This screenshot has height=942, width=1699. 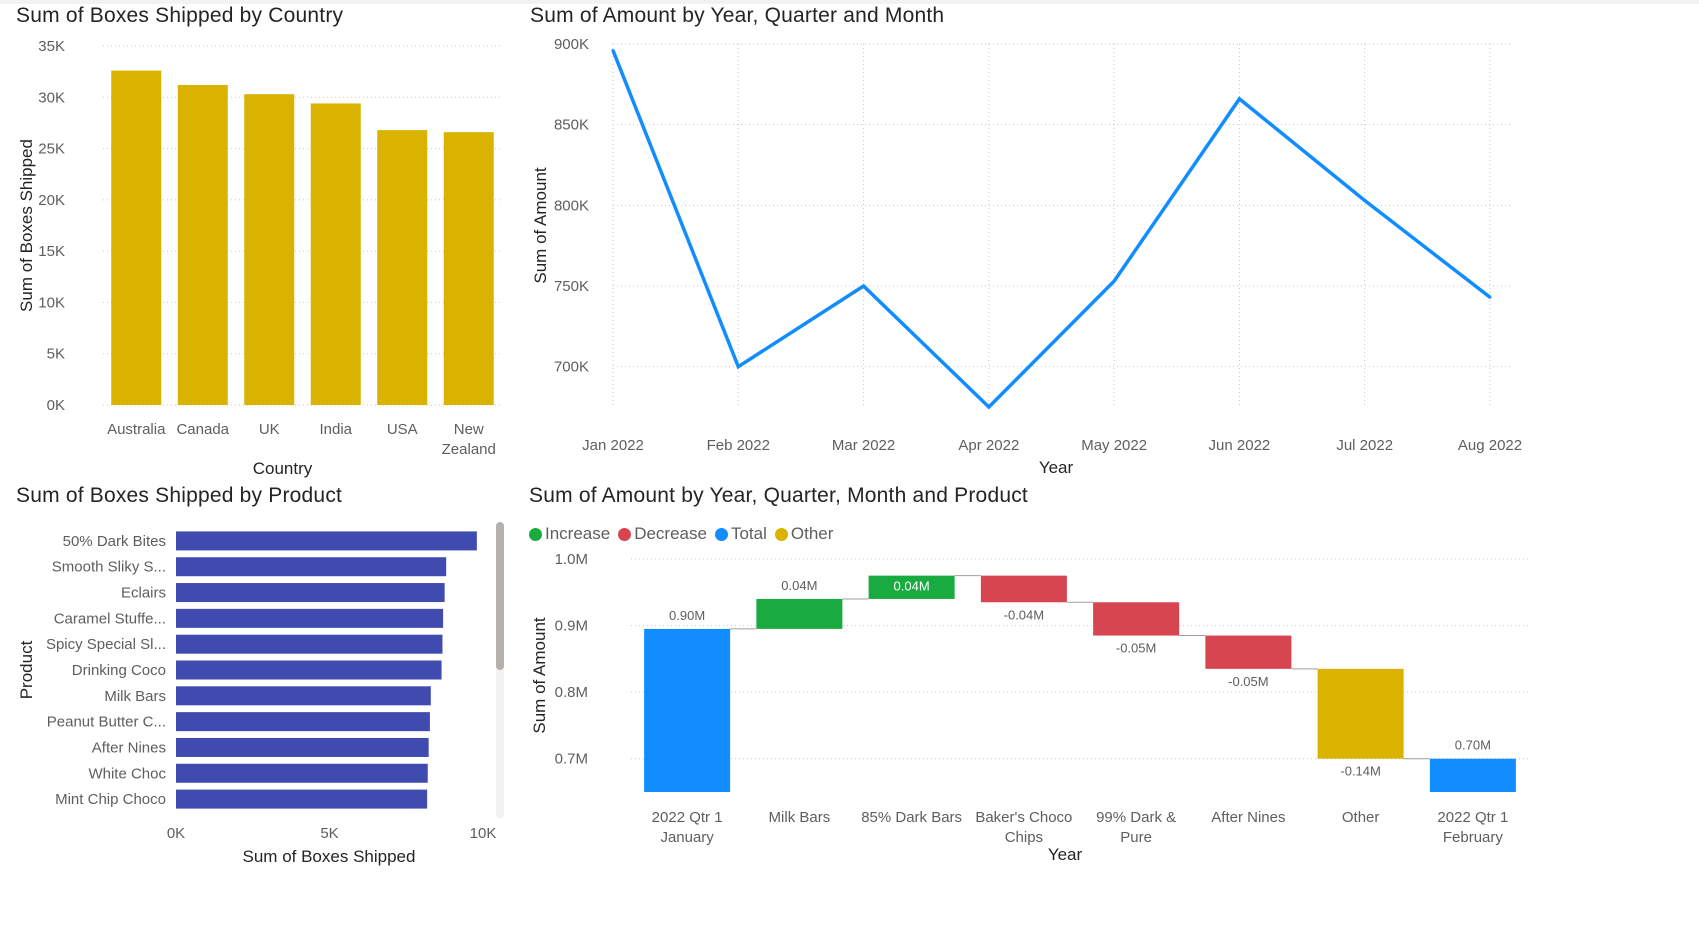 What do you see at coordinates (1360, 771) in the screenshot?
I see `waterfall-data-label: -0.14M` at bounding box center [1360, 771].